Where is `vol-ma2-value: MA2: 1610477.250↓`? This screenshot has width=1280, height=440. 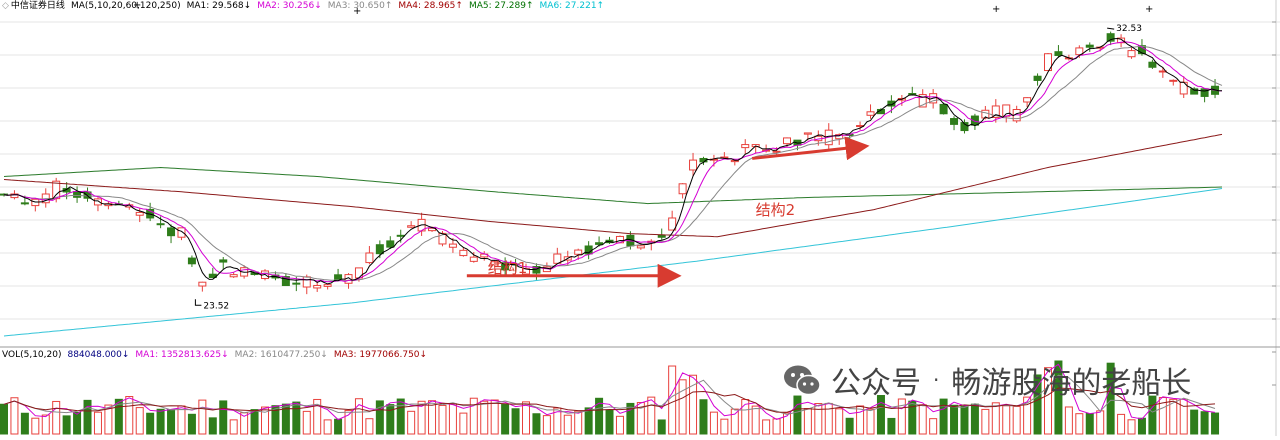 vol-ma2-value: MA2: 1610477.250↓ is located at coordinates (281, 355).